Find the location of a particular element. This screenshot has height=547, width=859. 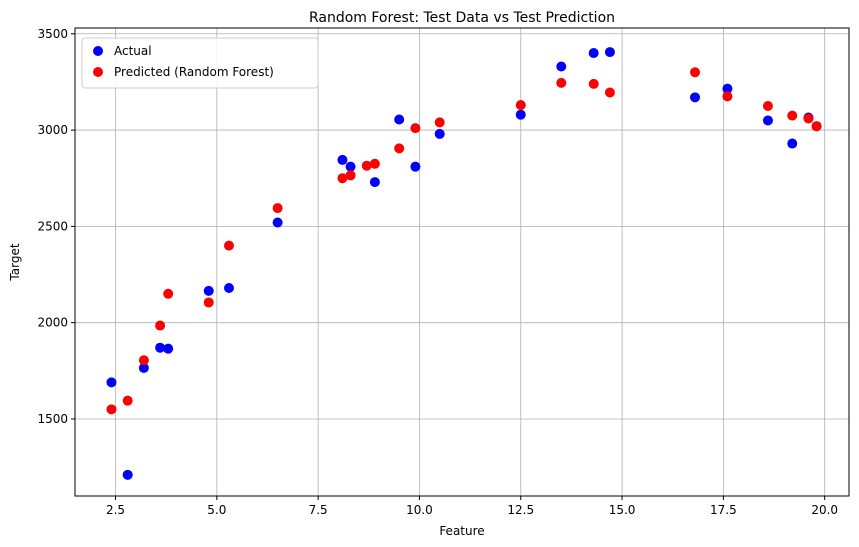

legend: Actual Predicted (Random Forest) is located at coordinates (200, 63).